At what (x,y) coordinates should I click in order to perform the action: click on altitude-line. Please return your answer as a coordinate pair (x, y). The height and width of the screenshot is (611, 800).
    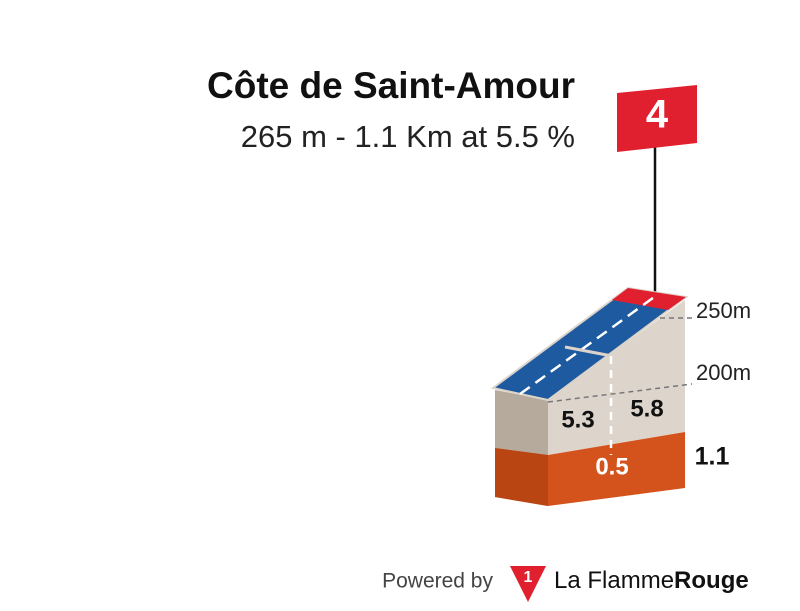
    Looking at the image, I should click on (620, 393).